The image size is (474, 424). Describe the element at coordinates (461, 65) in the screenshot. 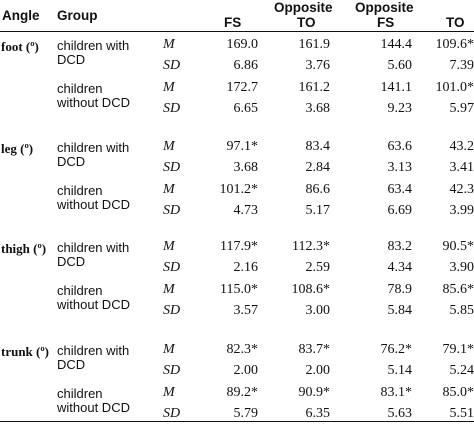

I see `table-cell-value: 7.39` at that location.